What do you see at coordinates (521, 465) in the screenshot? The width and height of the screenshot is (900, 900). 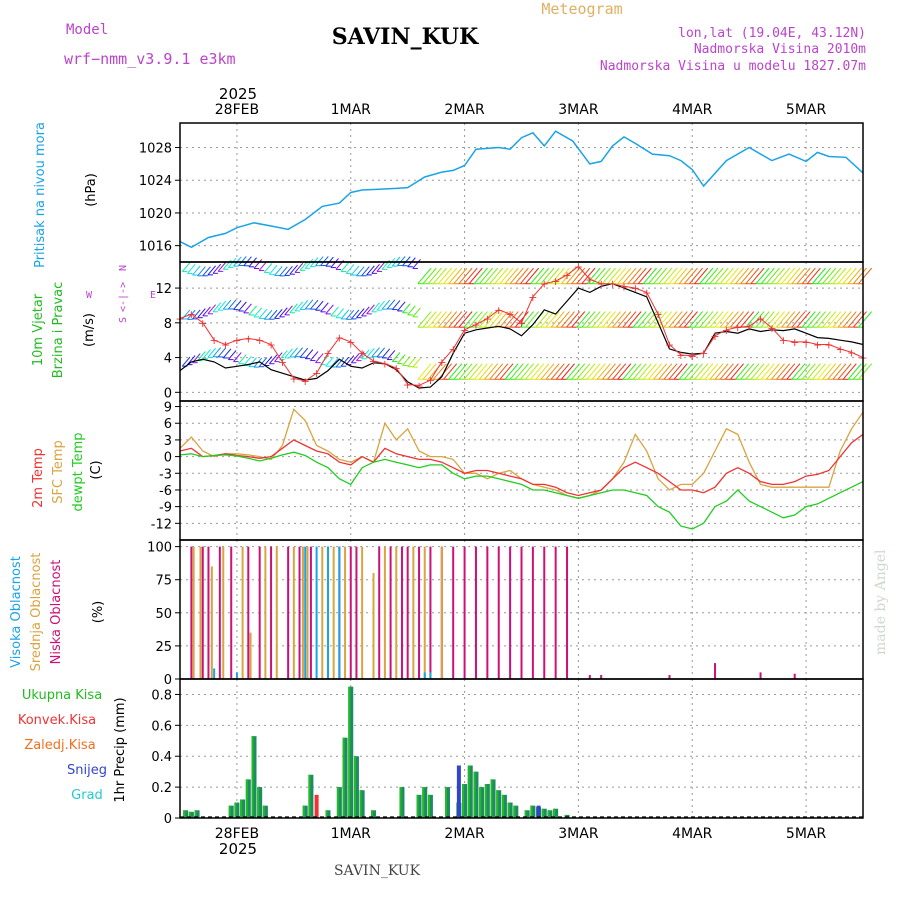 I see `temp-2m-line` at bounding box center [521, 465].